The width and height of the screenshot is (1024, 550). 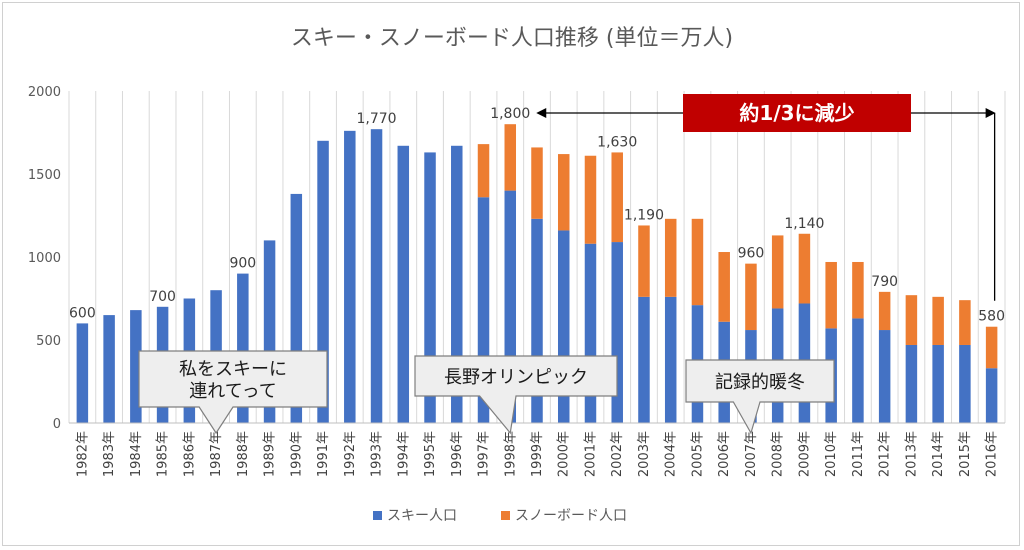 What do you see at coordinates (403, 454) in the screenshot?
I see `x-tick-label: 1994年` at bounding box center [403, 454].